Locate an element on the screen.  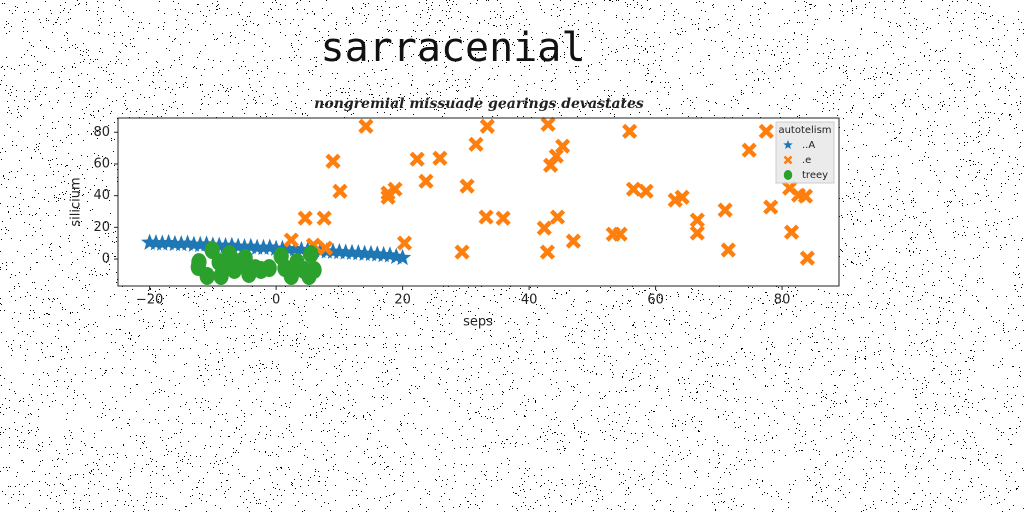
x-axis-label: seps is located at coordinates (478, 322).